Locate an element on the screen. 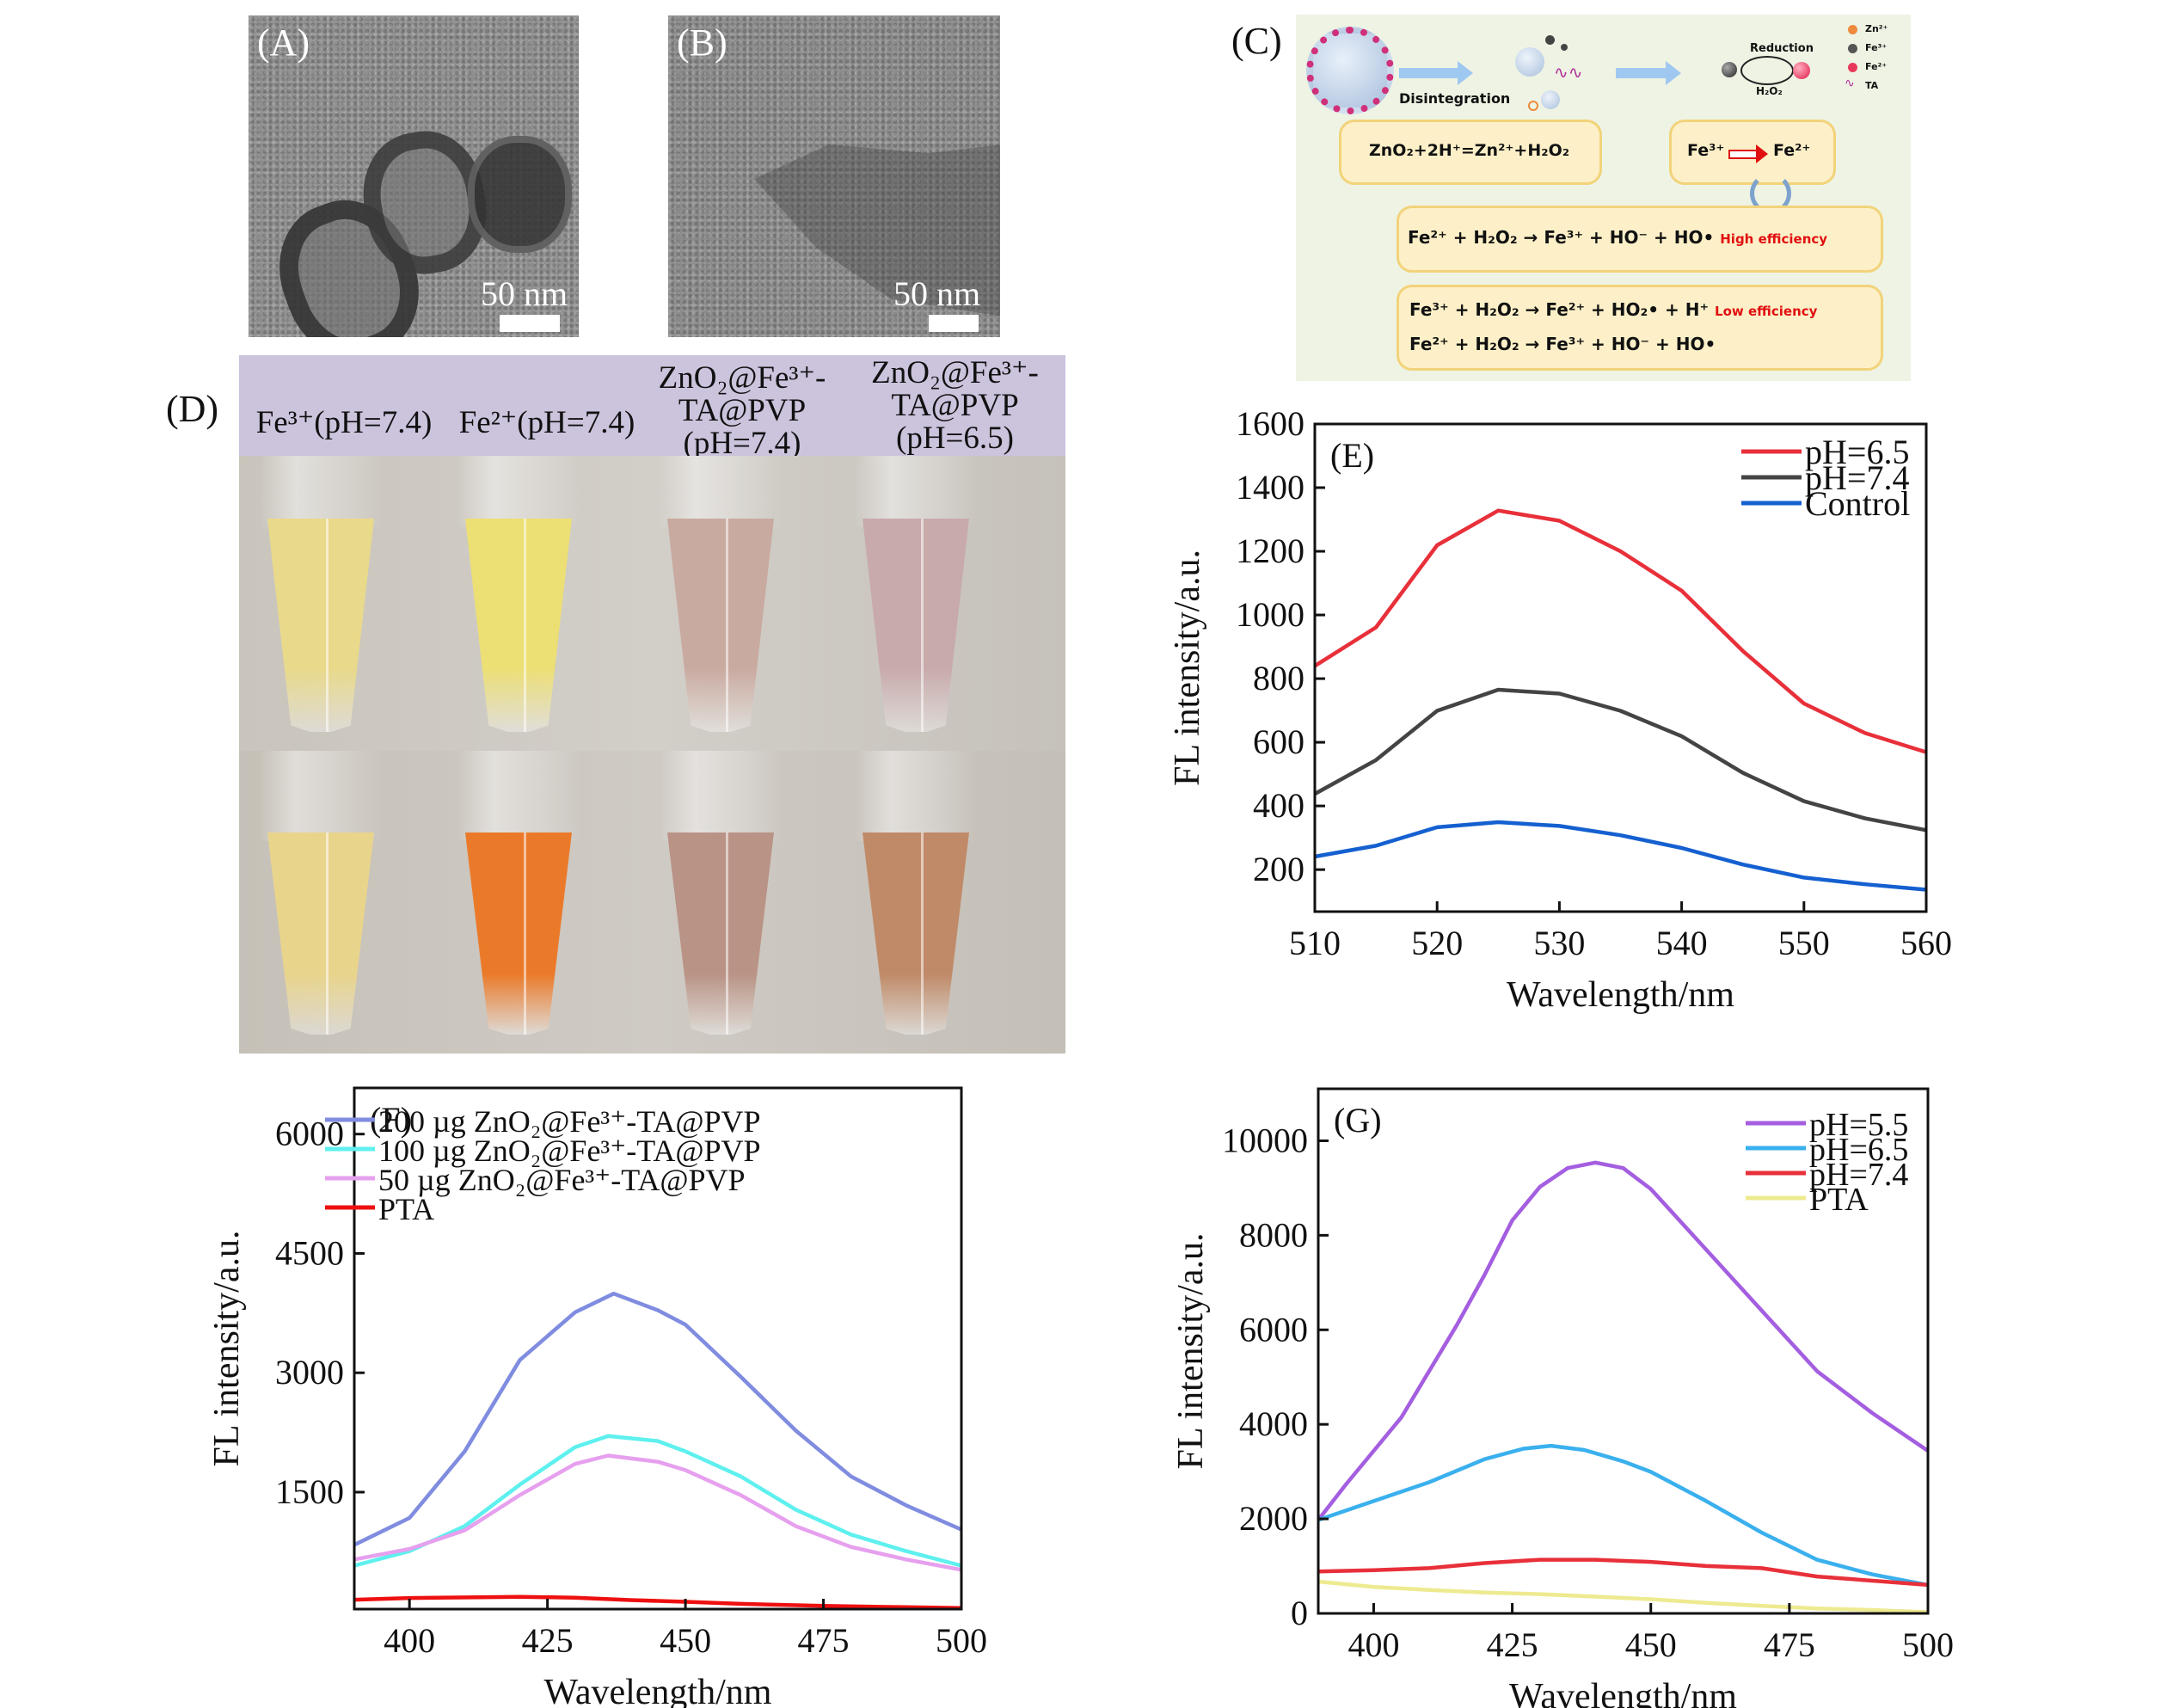 Image resolution: width=2167 pixels, height=1708 pixels. legend-ta-swatch: ∿ is located at coordinates (1850, 83).